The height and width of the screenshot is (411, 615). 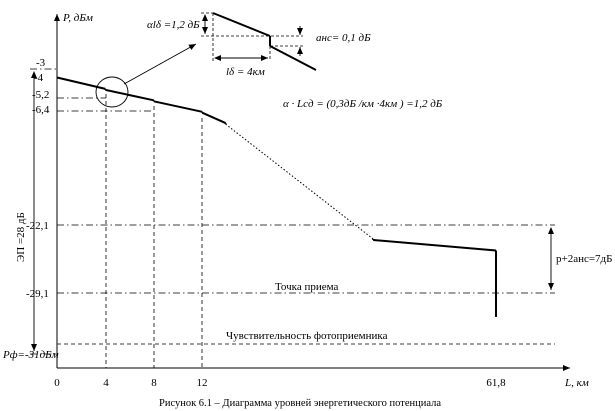 I want to click on splice-inset, so click(x=259, y=41).